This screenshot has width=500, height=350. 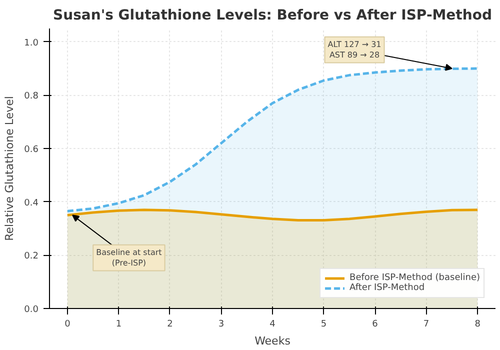 I want to click on y-tick-label: 0.8, so click(x=31, y=97).